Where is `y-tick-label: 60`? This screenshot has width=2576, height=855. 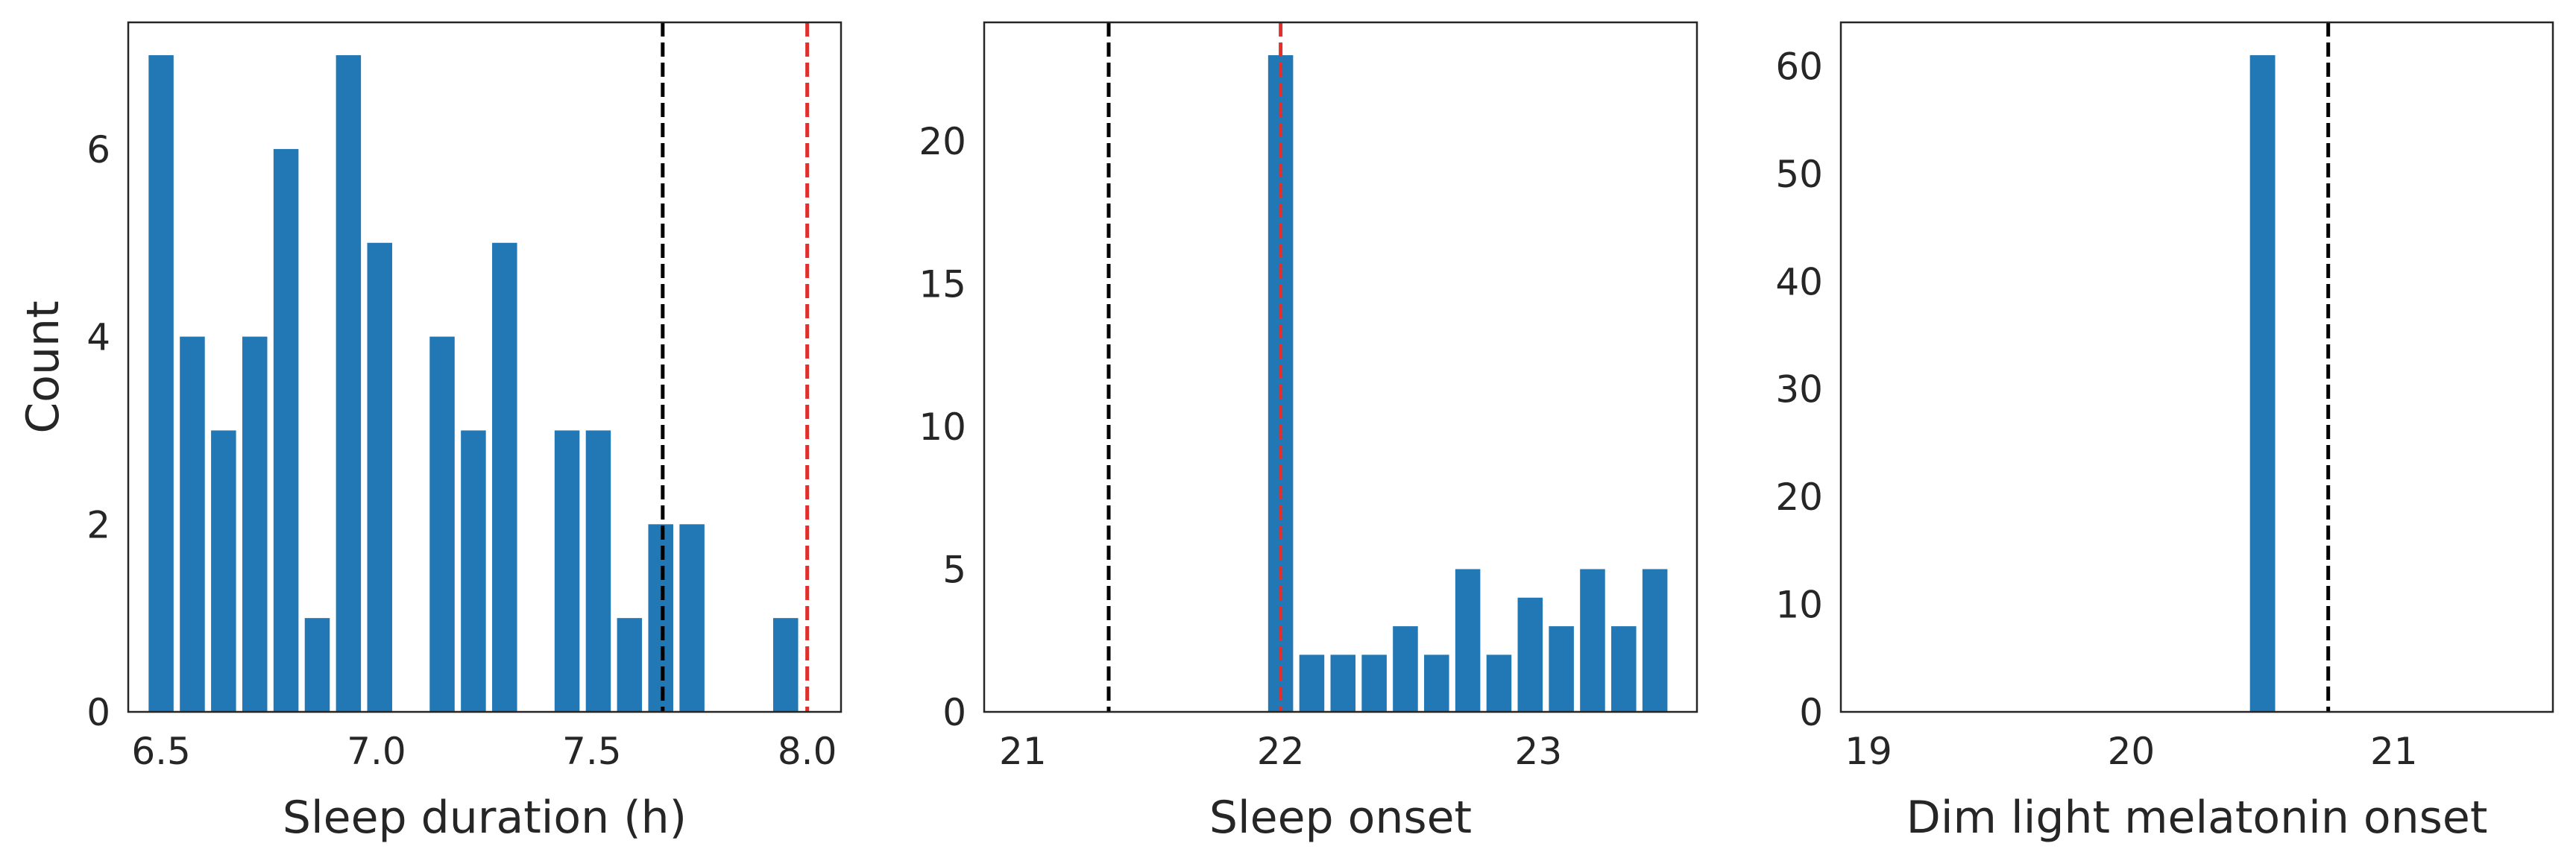 y-tick-label: 60 is located at coordinates (1799, 66).